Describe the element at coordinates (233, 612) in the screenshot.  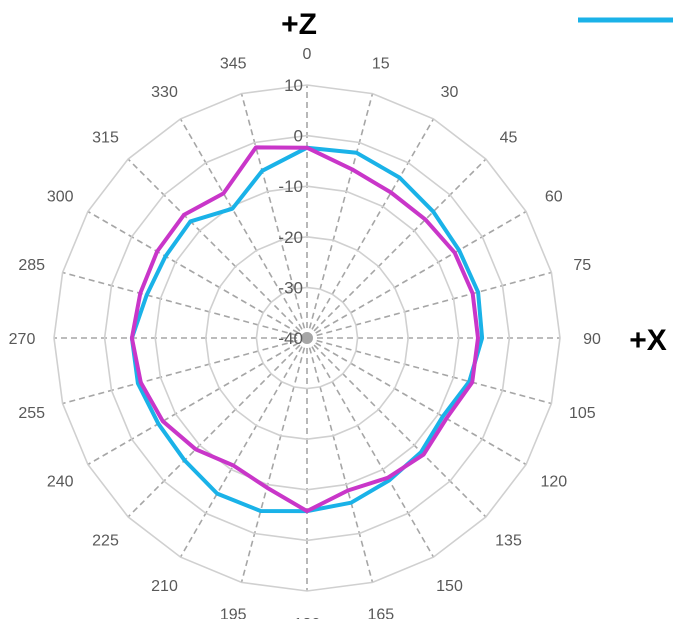
I see `angle-label-195: 195` at that location.